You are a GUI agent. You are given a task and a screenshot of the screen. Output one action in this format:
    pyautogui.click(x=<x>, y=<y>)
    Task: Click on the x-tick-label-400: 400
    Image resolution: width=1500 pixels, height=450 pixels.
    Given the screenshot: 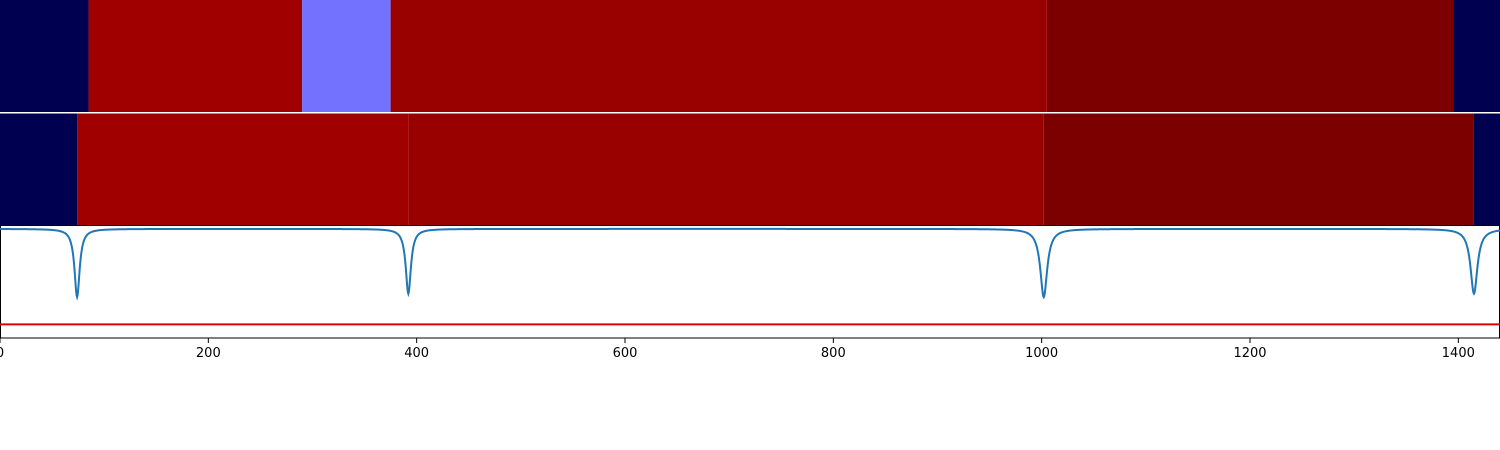 What is the action you would take?
    pyautogui.click(x=416, y=353)
    